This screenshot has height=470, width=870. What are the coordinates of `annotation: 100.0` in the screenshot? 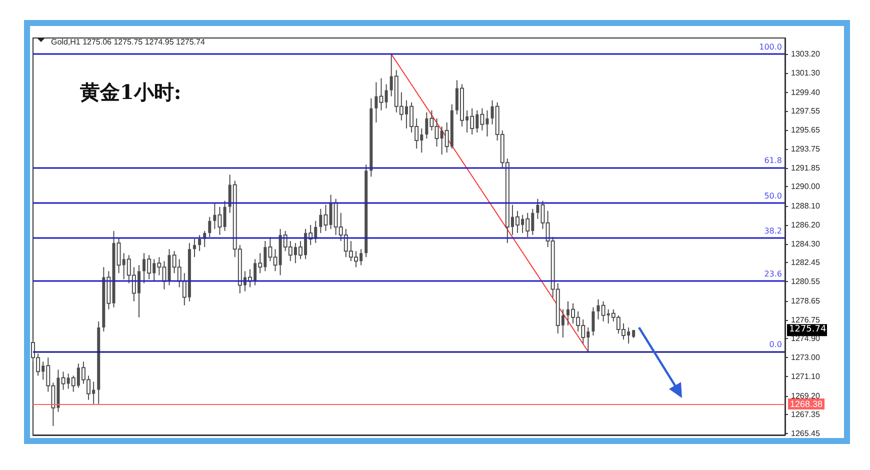 It's located at (770, 47).